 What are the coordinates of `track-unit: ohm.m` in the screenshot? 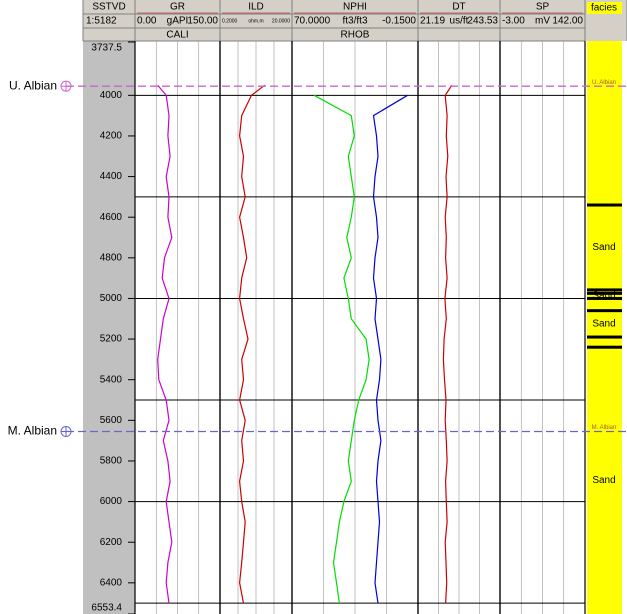 It's located at (255, 21).